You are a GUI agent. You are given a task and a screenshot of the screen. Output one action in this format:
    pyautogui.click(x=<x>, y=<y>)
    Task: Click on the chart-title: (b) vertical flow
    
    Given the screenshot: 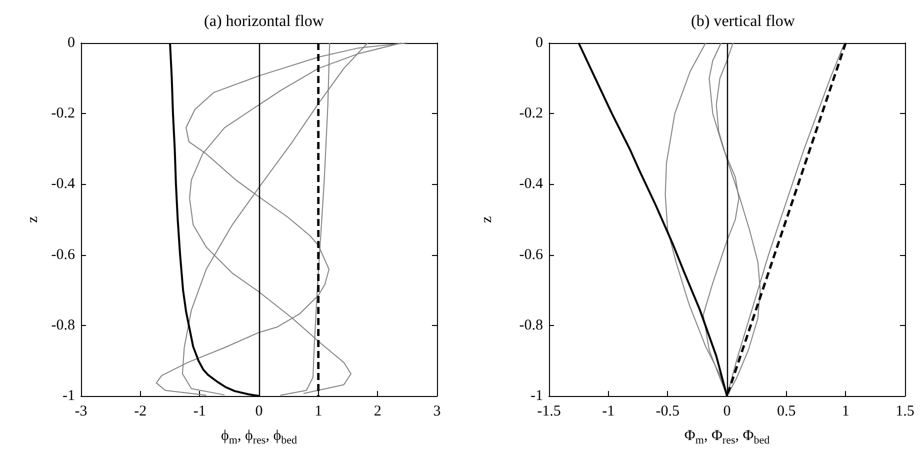 What is the action you would take?
    pyautogui.click(x=743, y=21)
    